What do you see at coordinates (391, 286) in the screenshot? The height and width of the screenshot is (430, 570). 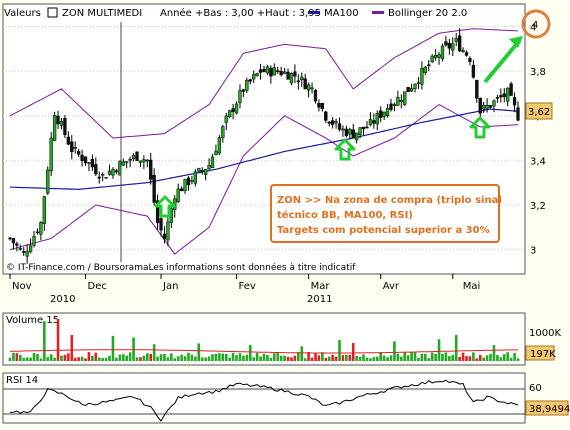 I see `x-tick-label: Avr` at bounding box center [391, 286].